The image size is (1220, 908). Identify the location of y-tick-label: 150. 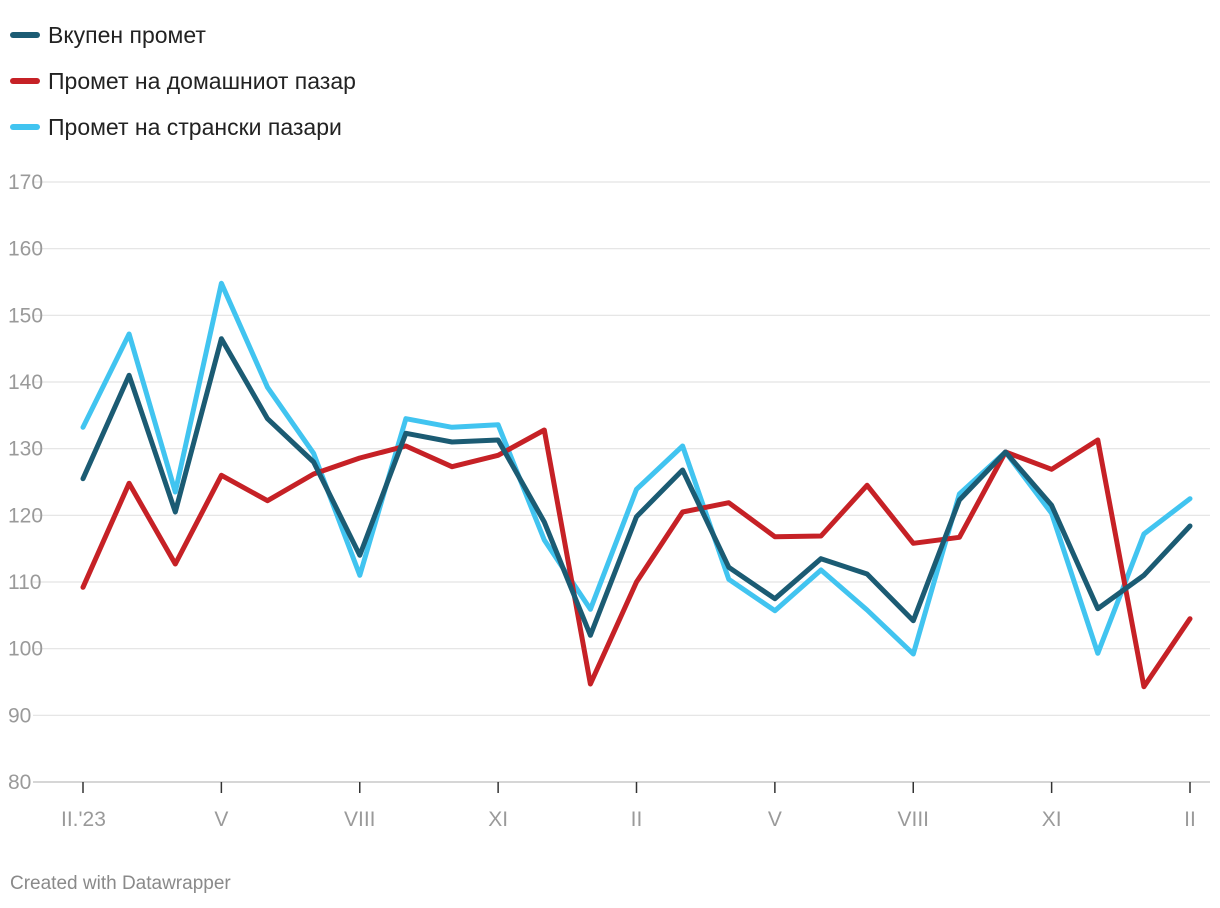
(25, 315).